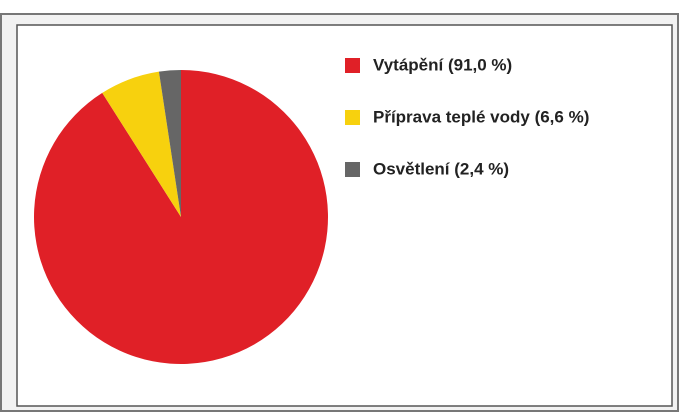 The height and width of the screenshot is (412, 679). What do you see at coordinates (442, 64) in the screenshot?
I see `legend-label: Vytápění (91,0 %)` at bounding box center [442, 64].